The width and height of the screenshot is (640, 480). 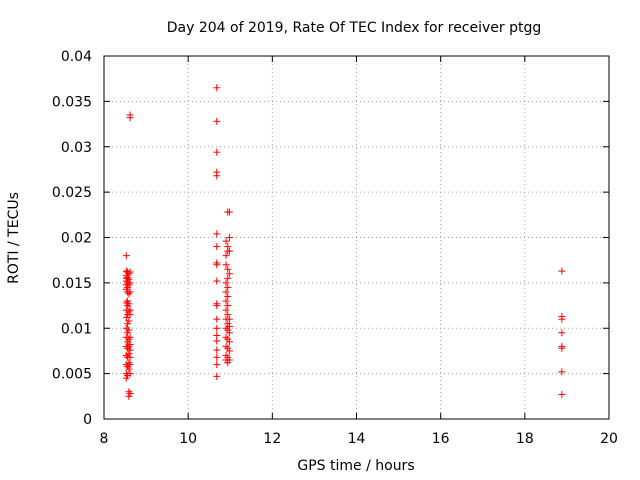 I want to click on y-tick-label: 0.015, so click(x=72, y=284).